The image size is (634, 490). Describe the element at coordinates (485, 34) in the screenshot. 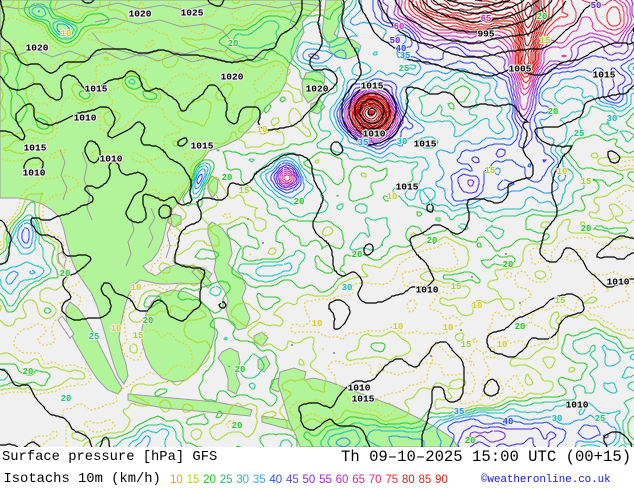

I see `svg-text: 995` at that location.